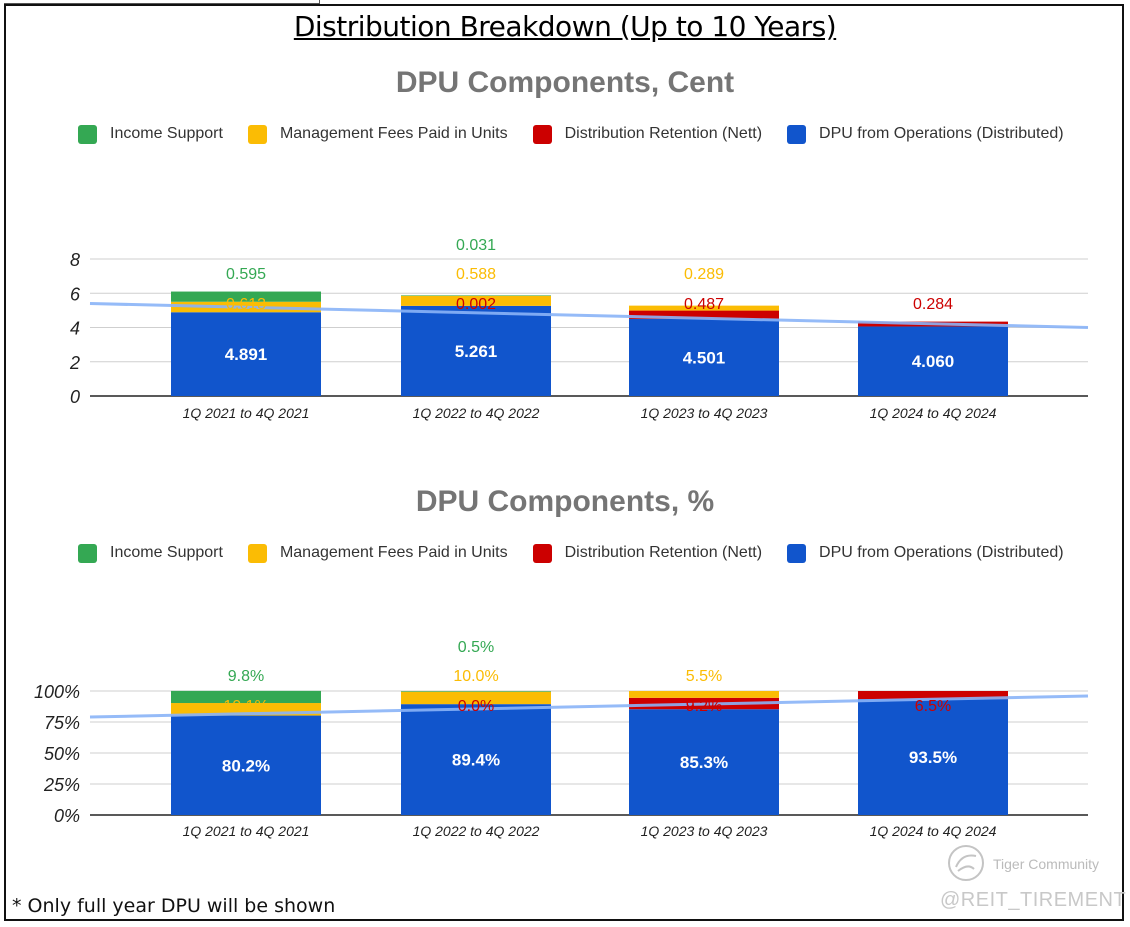 The height and width of the screenshot is (927, 1130). I want to click on data-label-management-fees: 10.0%, so click(475, 676).